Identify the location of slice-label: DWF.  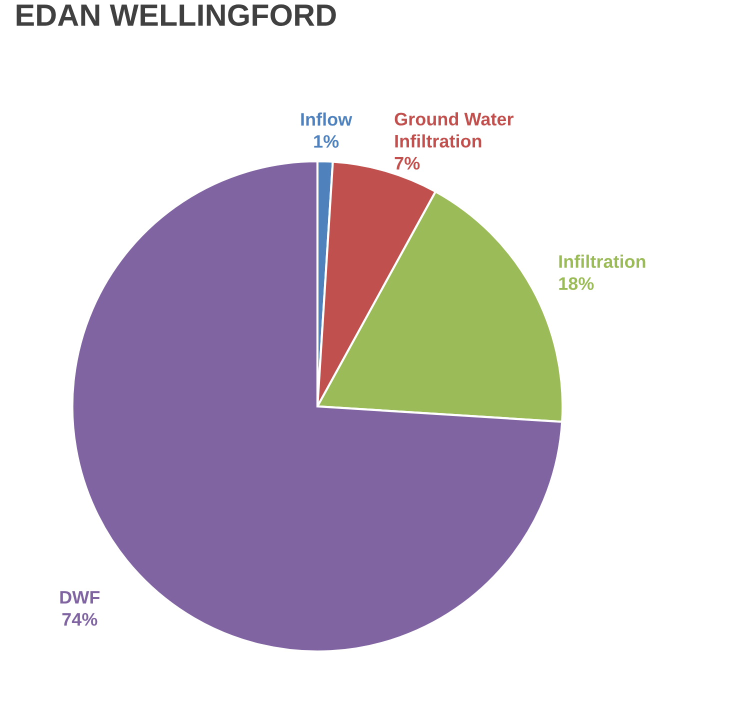
(80, 597).